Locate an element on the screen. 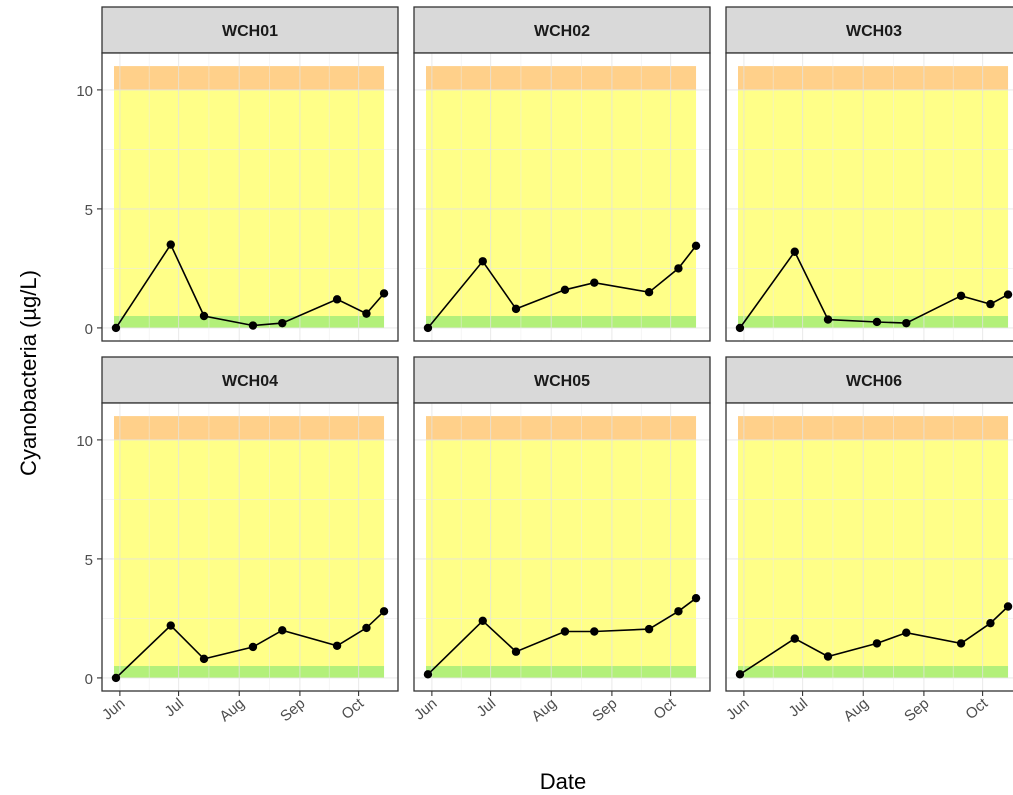 The image size is (1013, 795). x-axis-title: Date is located at coordinates (563, 781).